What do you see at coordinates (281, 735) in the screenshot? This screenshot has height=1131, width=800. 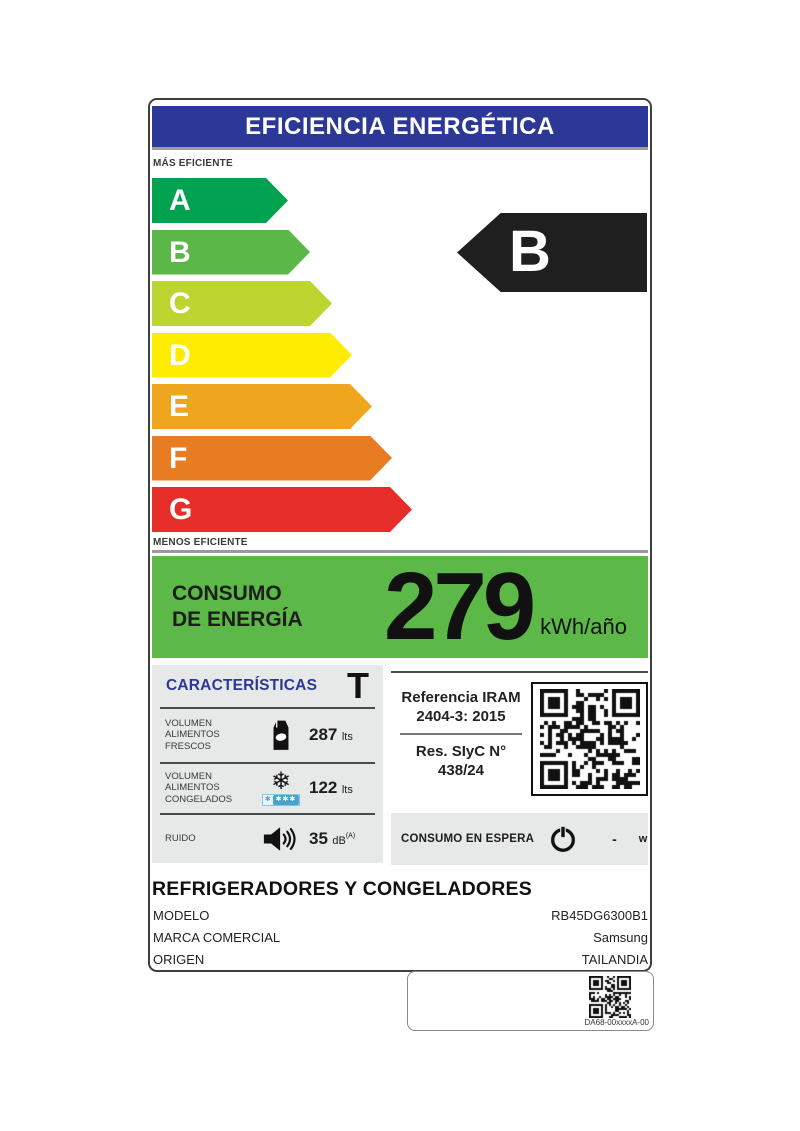 I see `milk-carton-icon` at bounding box center [281, 735].